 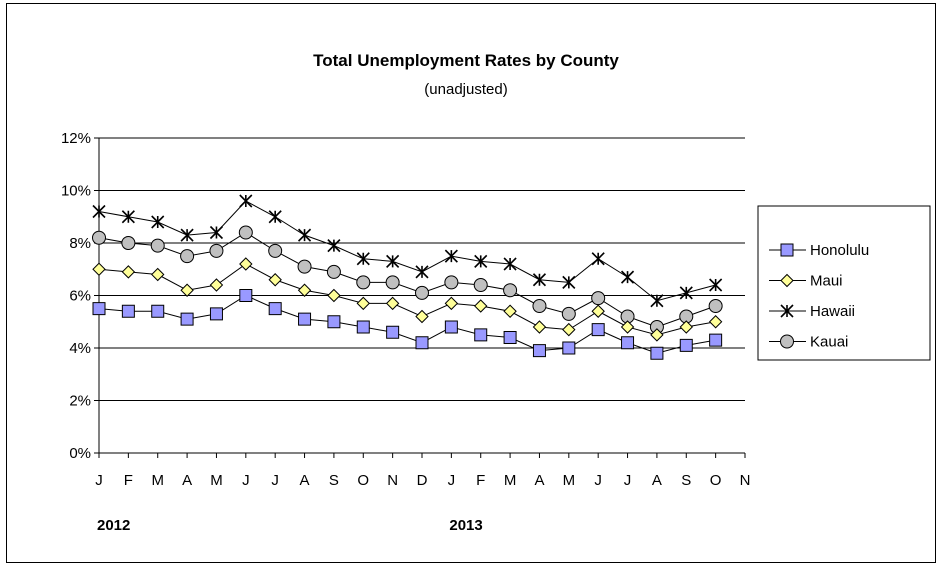 What do you see at coordinates (80, 296) in the screenshot?
I see `y-tick-label: 6%` at bounding box center [80, 296].